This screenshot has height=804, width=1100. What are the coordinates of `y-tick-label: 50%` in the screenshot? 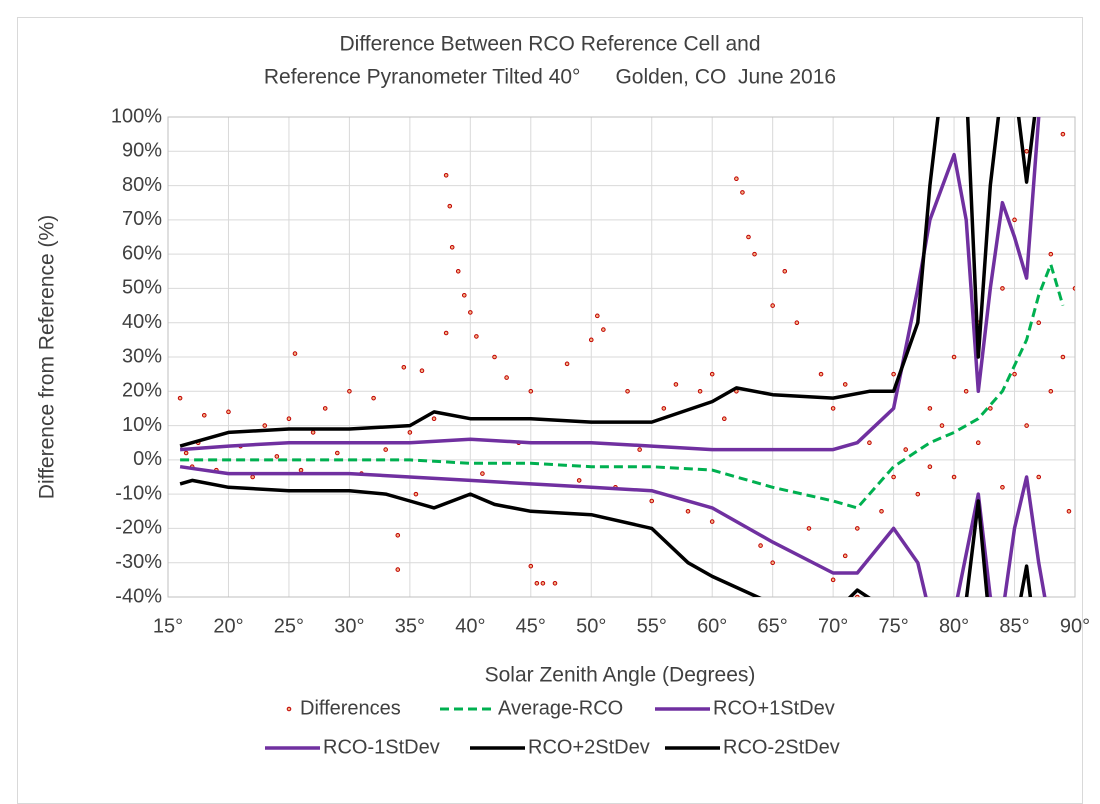 It's located at (142, 288).